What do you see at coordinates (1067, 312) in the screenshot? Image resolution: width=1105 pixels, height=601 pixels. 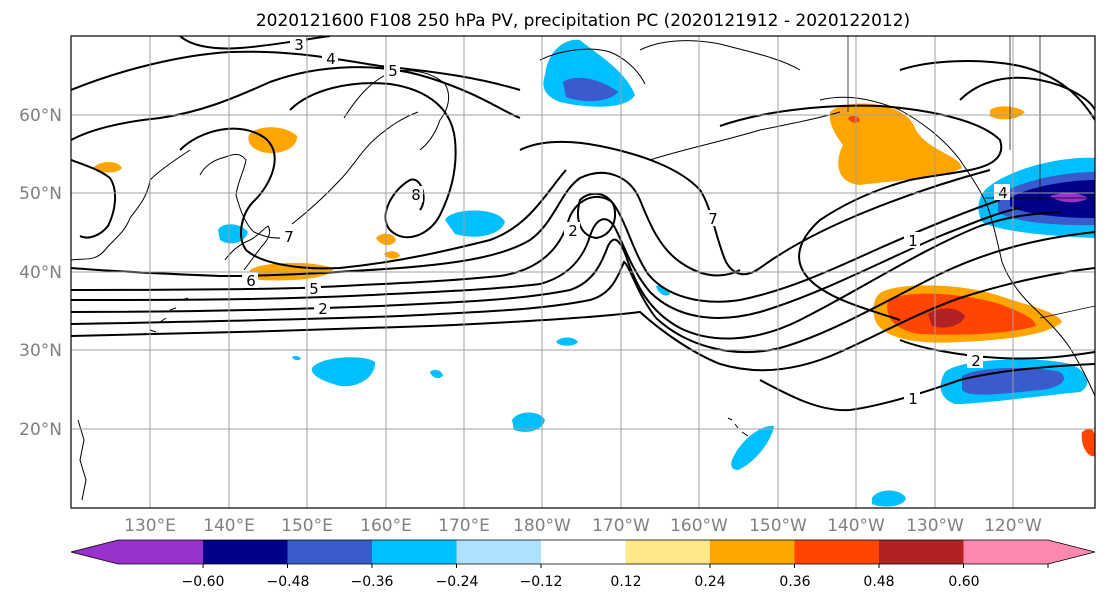 I see `border-us-mexico` at bounding box center [1067, 312].